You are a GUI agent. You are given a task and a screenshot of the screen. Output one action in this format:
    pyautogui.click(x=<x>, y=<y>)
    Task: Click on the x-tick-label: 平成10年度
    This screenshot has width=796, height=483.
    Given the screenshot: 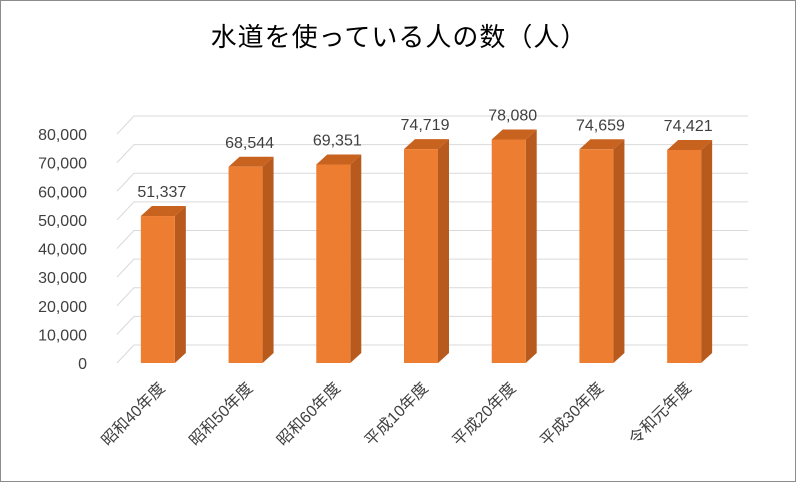 What is the action you would take?
    pyautogui.click(x=396, y=414)
    